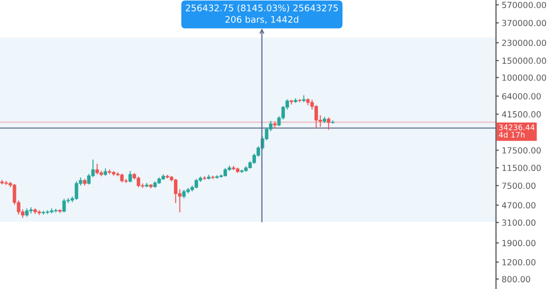 This screenshot has height=289, width=554. Describe the element at coordinates (524, 61) in the screenshot. I see `y-tick-label: 150000.00` at that location.